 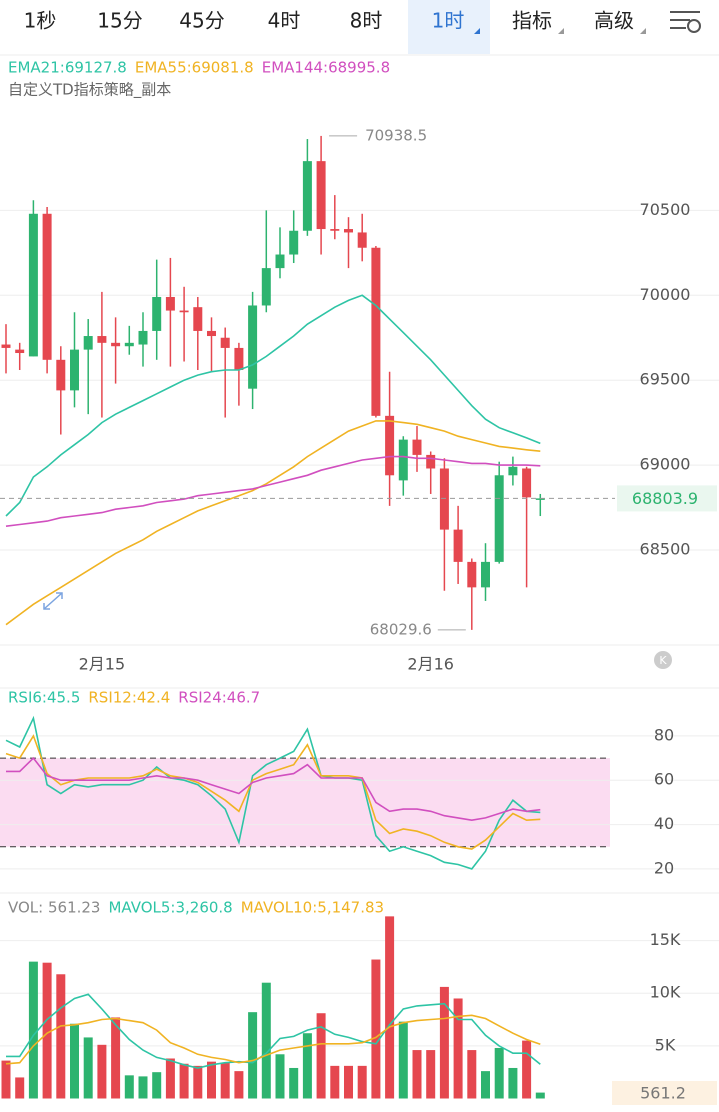 What do you see at coordinates (201, 21) in the screenshot?
I see `tab: 45分` at bounding box center [201, 21].